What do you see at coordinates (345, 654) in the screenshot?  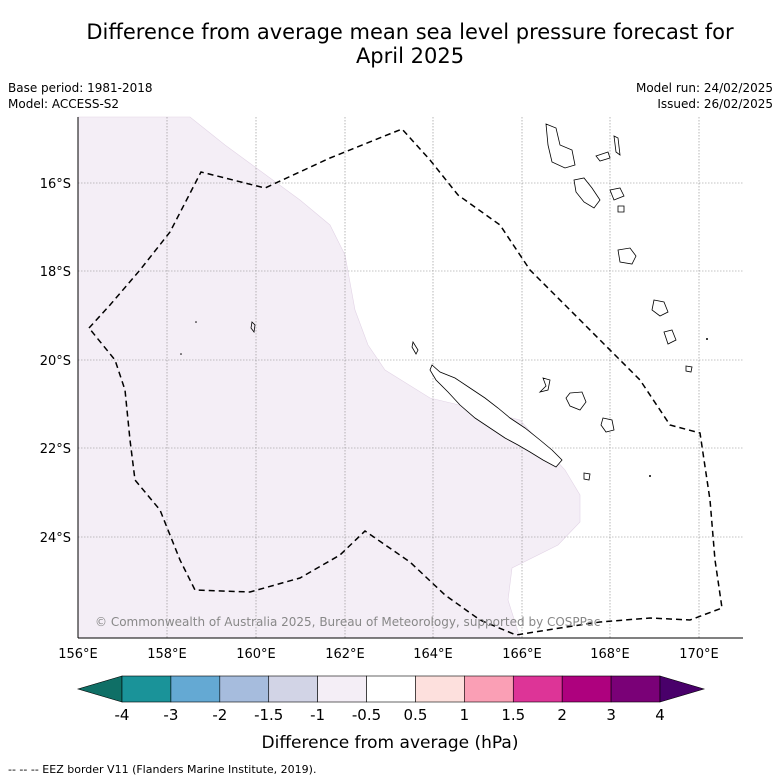 I see `lon-tick-label: 162°E` at bounding box center [345, 654].